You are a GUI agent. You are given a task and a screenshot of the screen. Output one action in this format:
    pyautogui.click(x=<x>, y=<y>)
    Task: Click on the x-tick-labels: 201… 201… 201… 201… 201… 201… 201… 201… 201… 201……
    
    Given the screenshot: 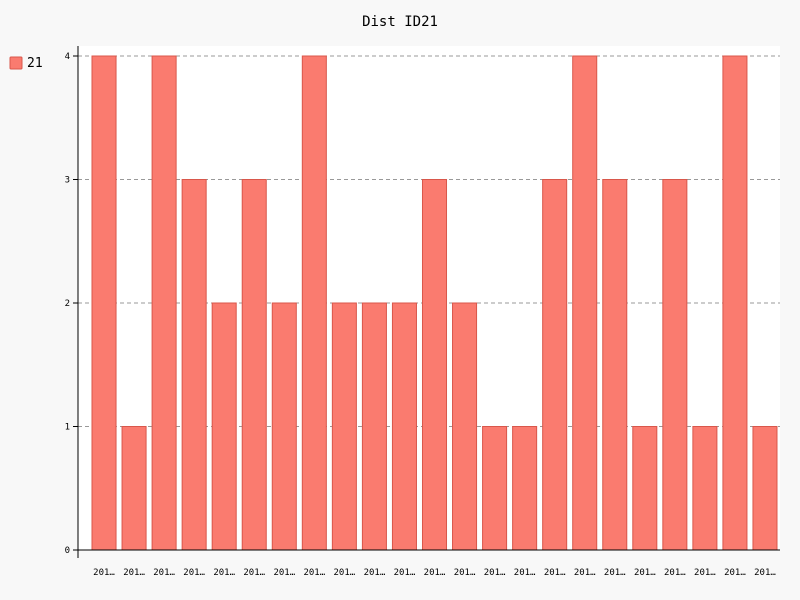 What is the action you would take?
    pyautogui.click(x=434, y=573)
    